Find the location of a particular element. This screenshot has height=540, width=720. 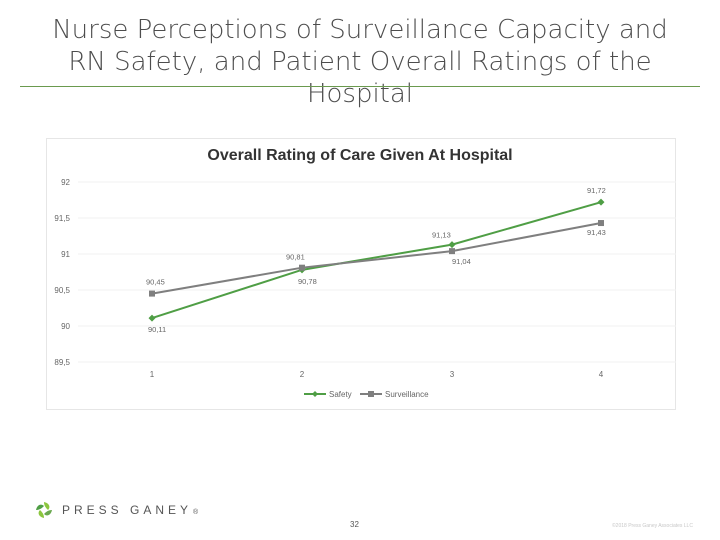

y-tick-label: 91,5 is located at coordinates (62, 218).